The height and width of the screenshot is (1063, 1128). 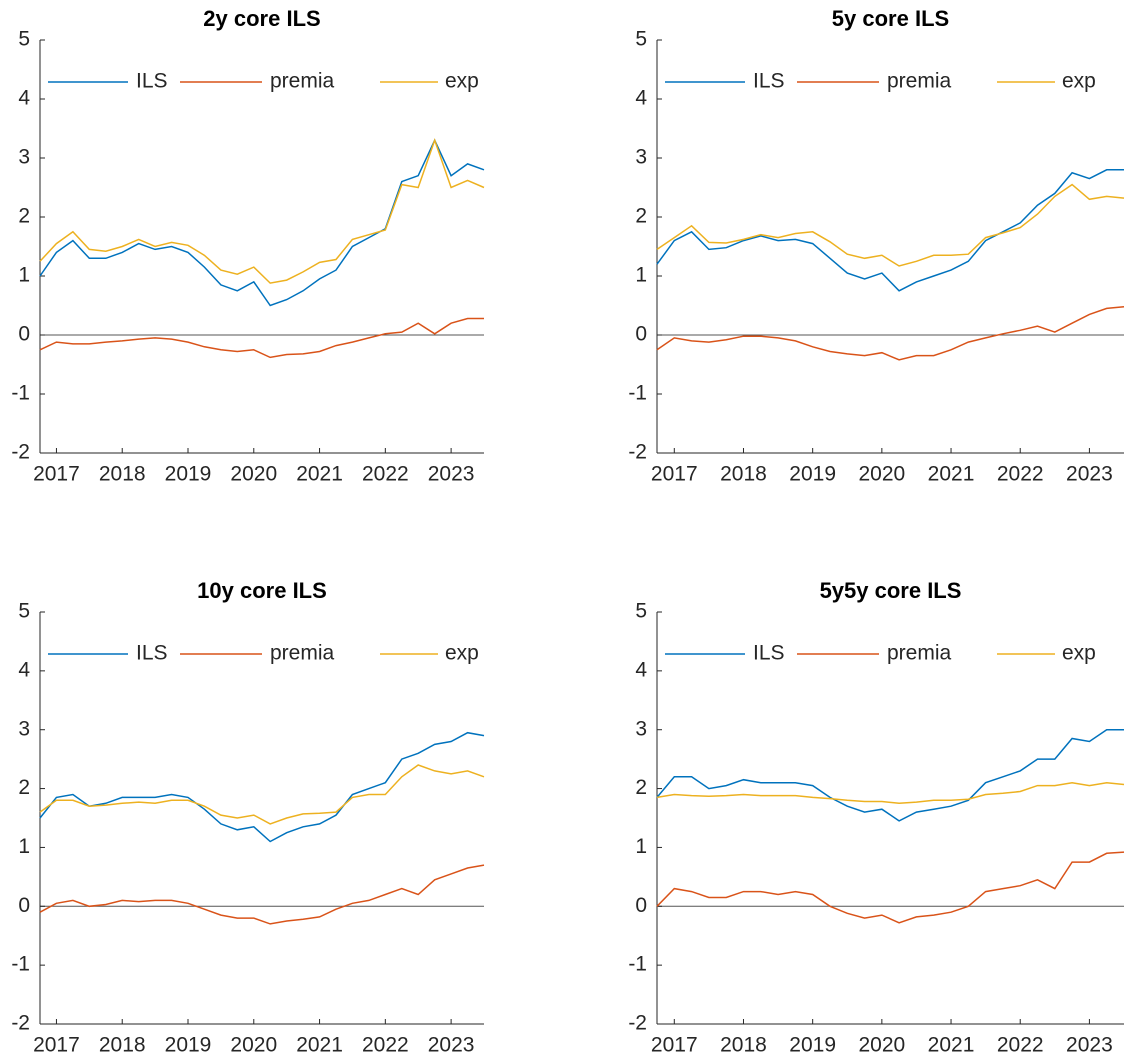 What do you see at coordinates (262, 590) in the screenshot?
I see `chart-title: 10y core ILS` at bounding box center [262, 590].